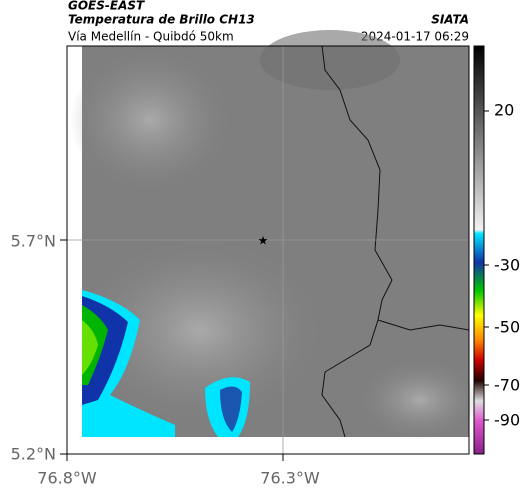 The width and height of the screenshot is (526, 495). What do you see at coordinates (33, 241) in the screenshot?
I see `lat-label: 5.7°N` at bounding box center [33, 241].